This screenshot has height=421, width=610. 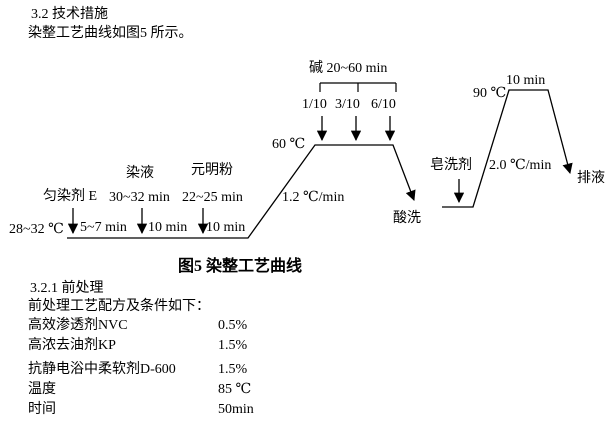 What do you see at coordinates (591, 178) in the screenshot?
I see `drain-label: 排液` at bounding box center [591, 178].